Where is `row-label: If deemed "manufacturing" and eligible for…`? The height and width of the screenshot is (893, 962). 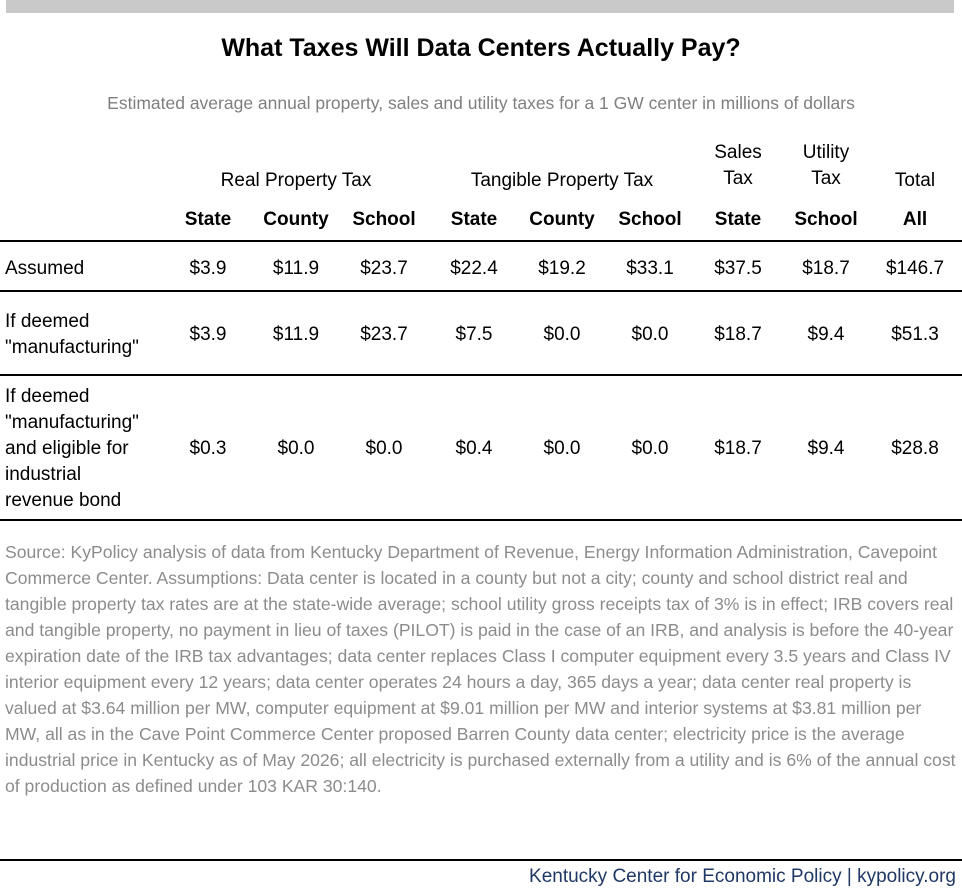
row-label: If deemed "manufacturing" and eligible for… is located at coordinates (72, 448).